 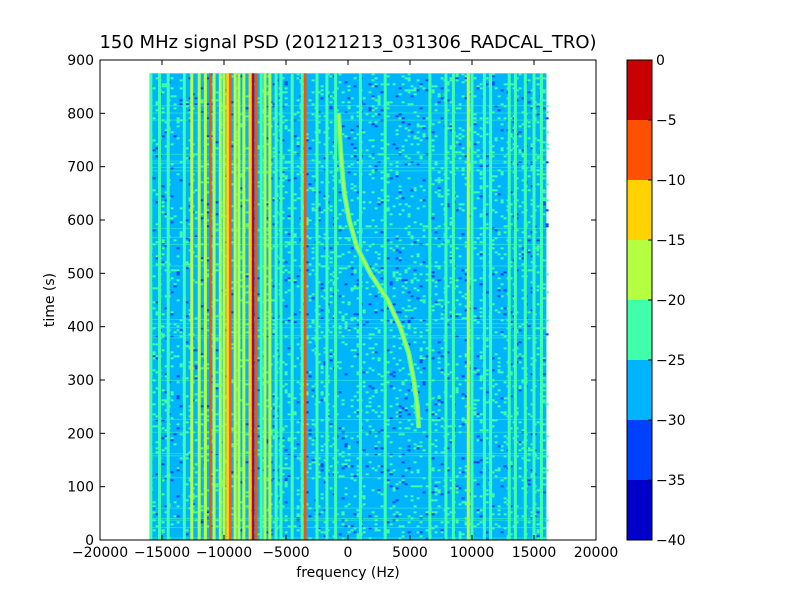 What do you see at coordinates (639, 90) in the screenshot?
I see `colorbar-swatch` at bounding box center [639, 90].